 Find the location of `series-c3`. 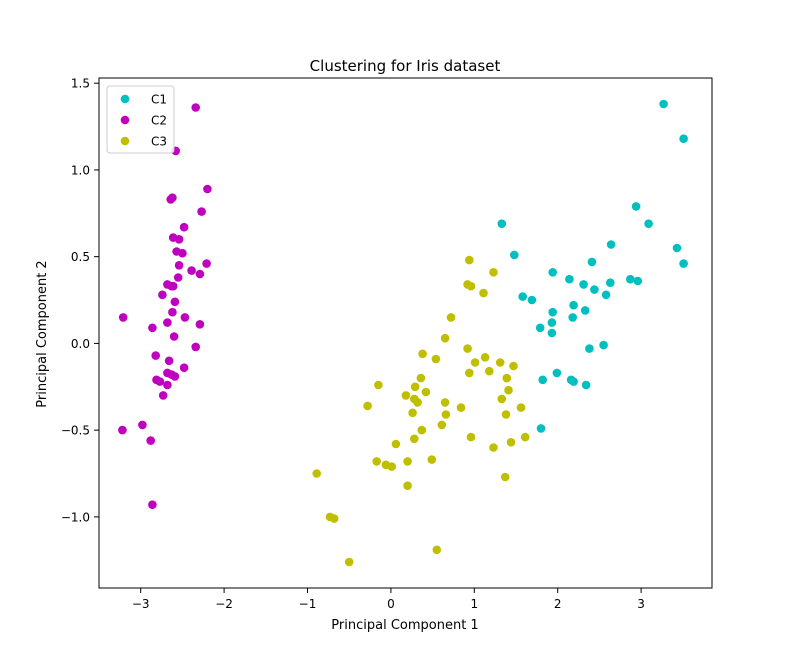

series-c3 is located at coordinates (421, 411).